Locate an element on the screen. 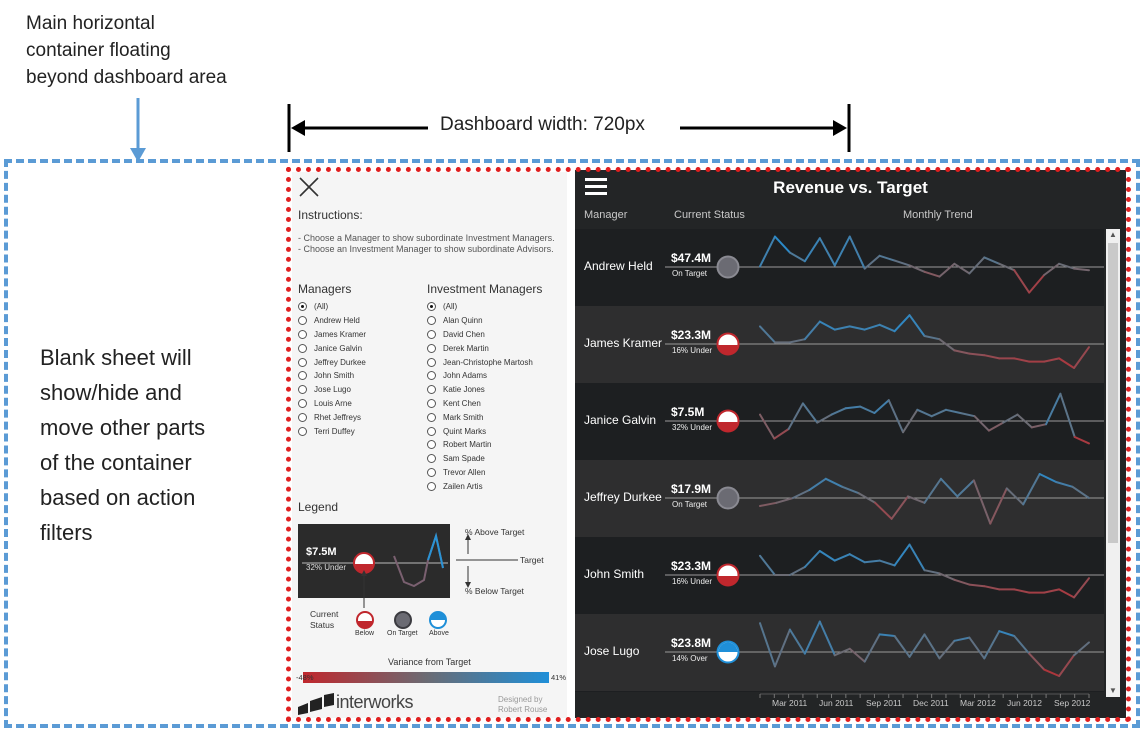 This screenshot has height=740, width=1145. radio-option: Mark Smith is located at coordinates (480, 417).